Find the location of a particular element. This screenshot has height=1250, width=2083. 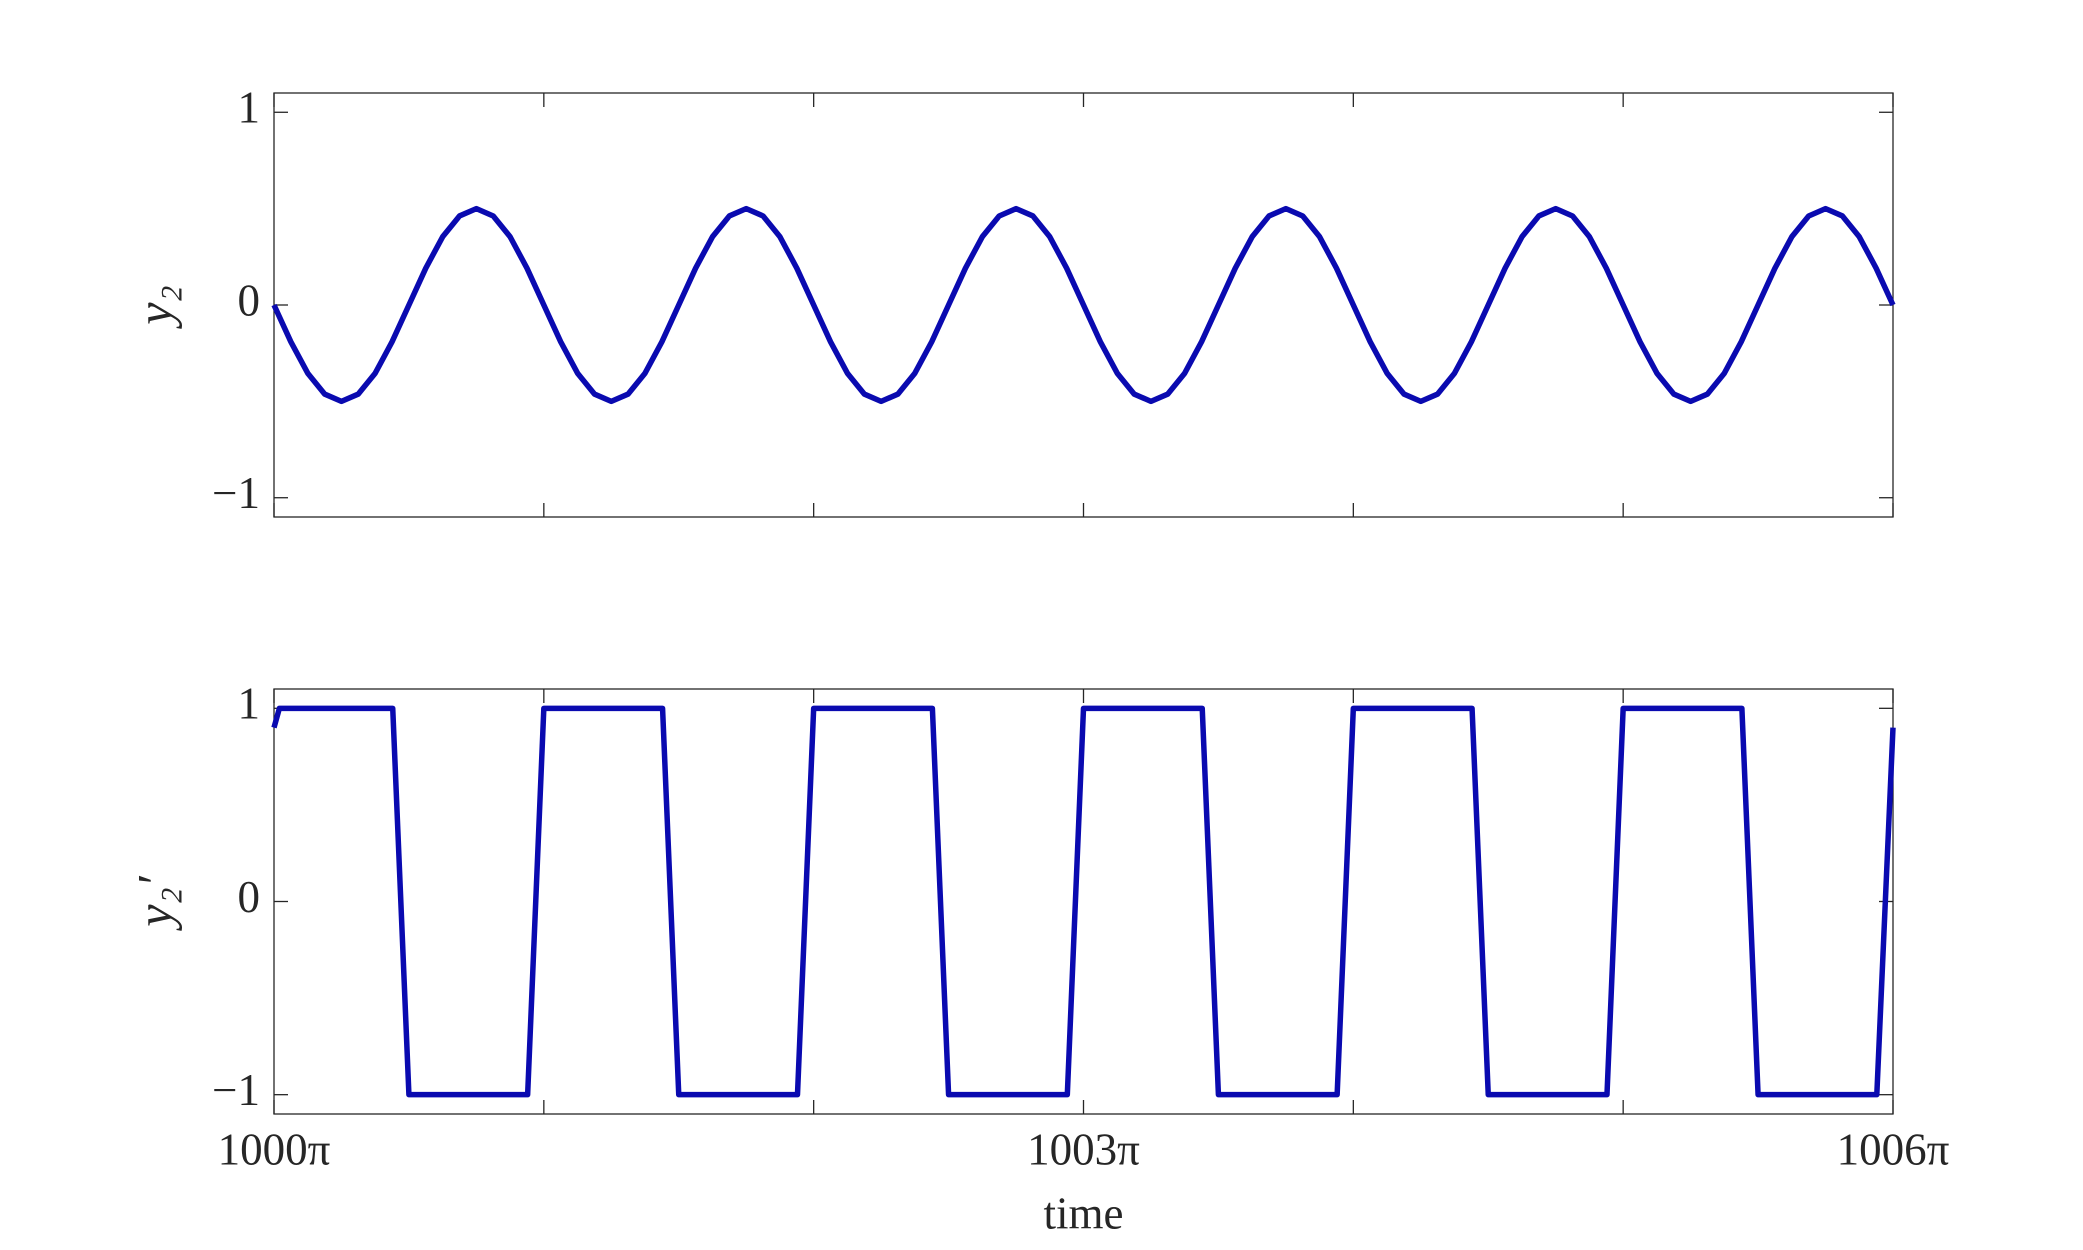

x-tick-label: 1006π is located at coordinates (1893, 1149).